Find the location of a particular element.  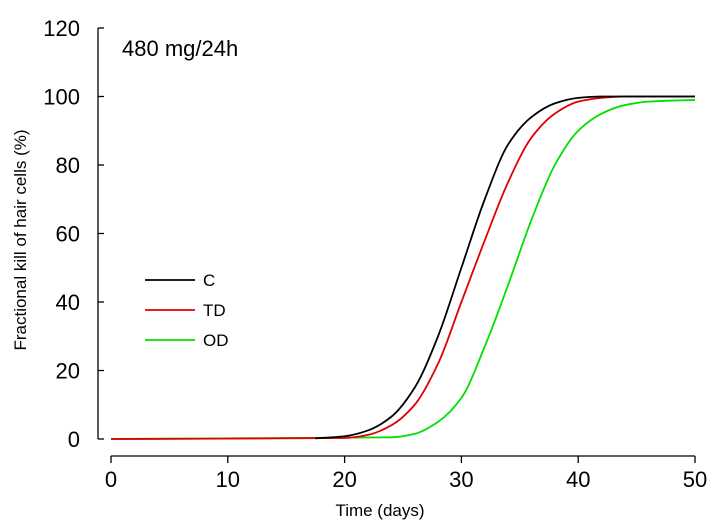

legend-label-td: TD is located at coordinates (214, 310).